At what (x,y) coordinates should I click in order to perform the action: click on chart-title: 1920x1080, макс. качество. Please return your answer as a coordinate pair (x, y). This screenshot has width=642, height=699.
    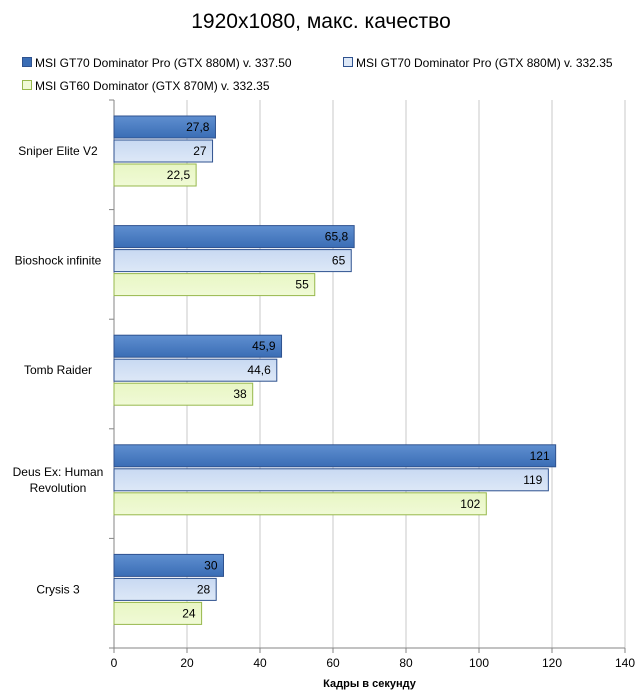
    Looking at the image, I should click on (321, 21).